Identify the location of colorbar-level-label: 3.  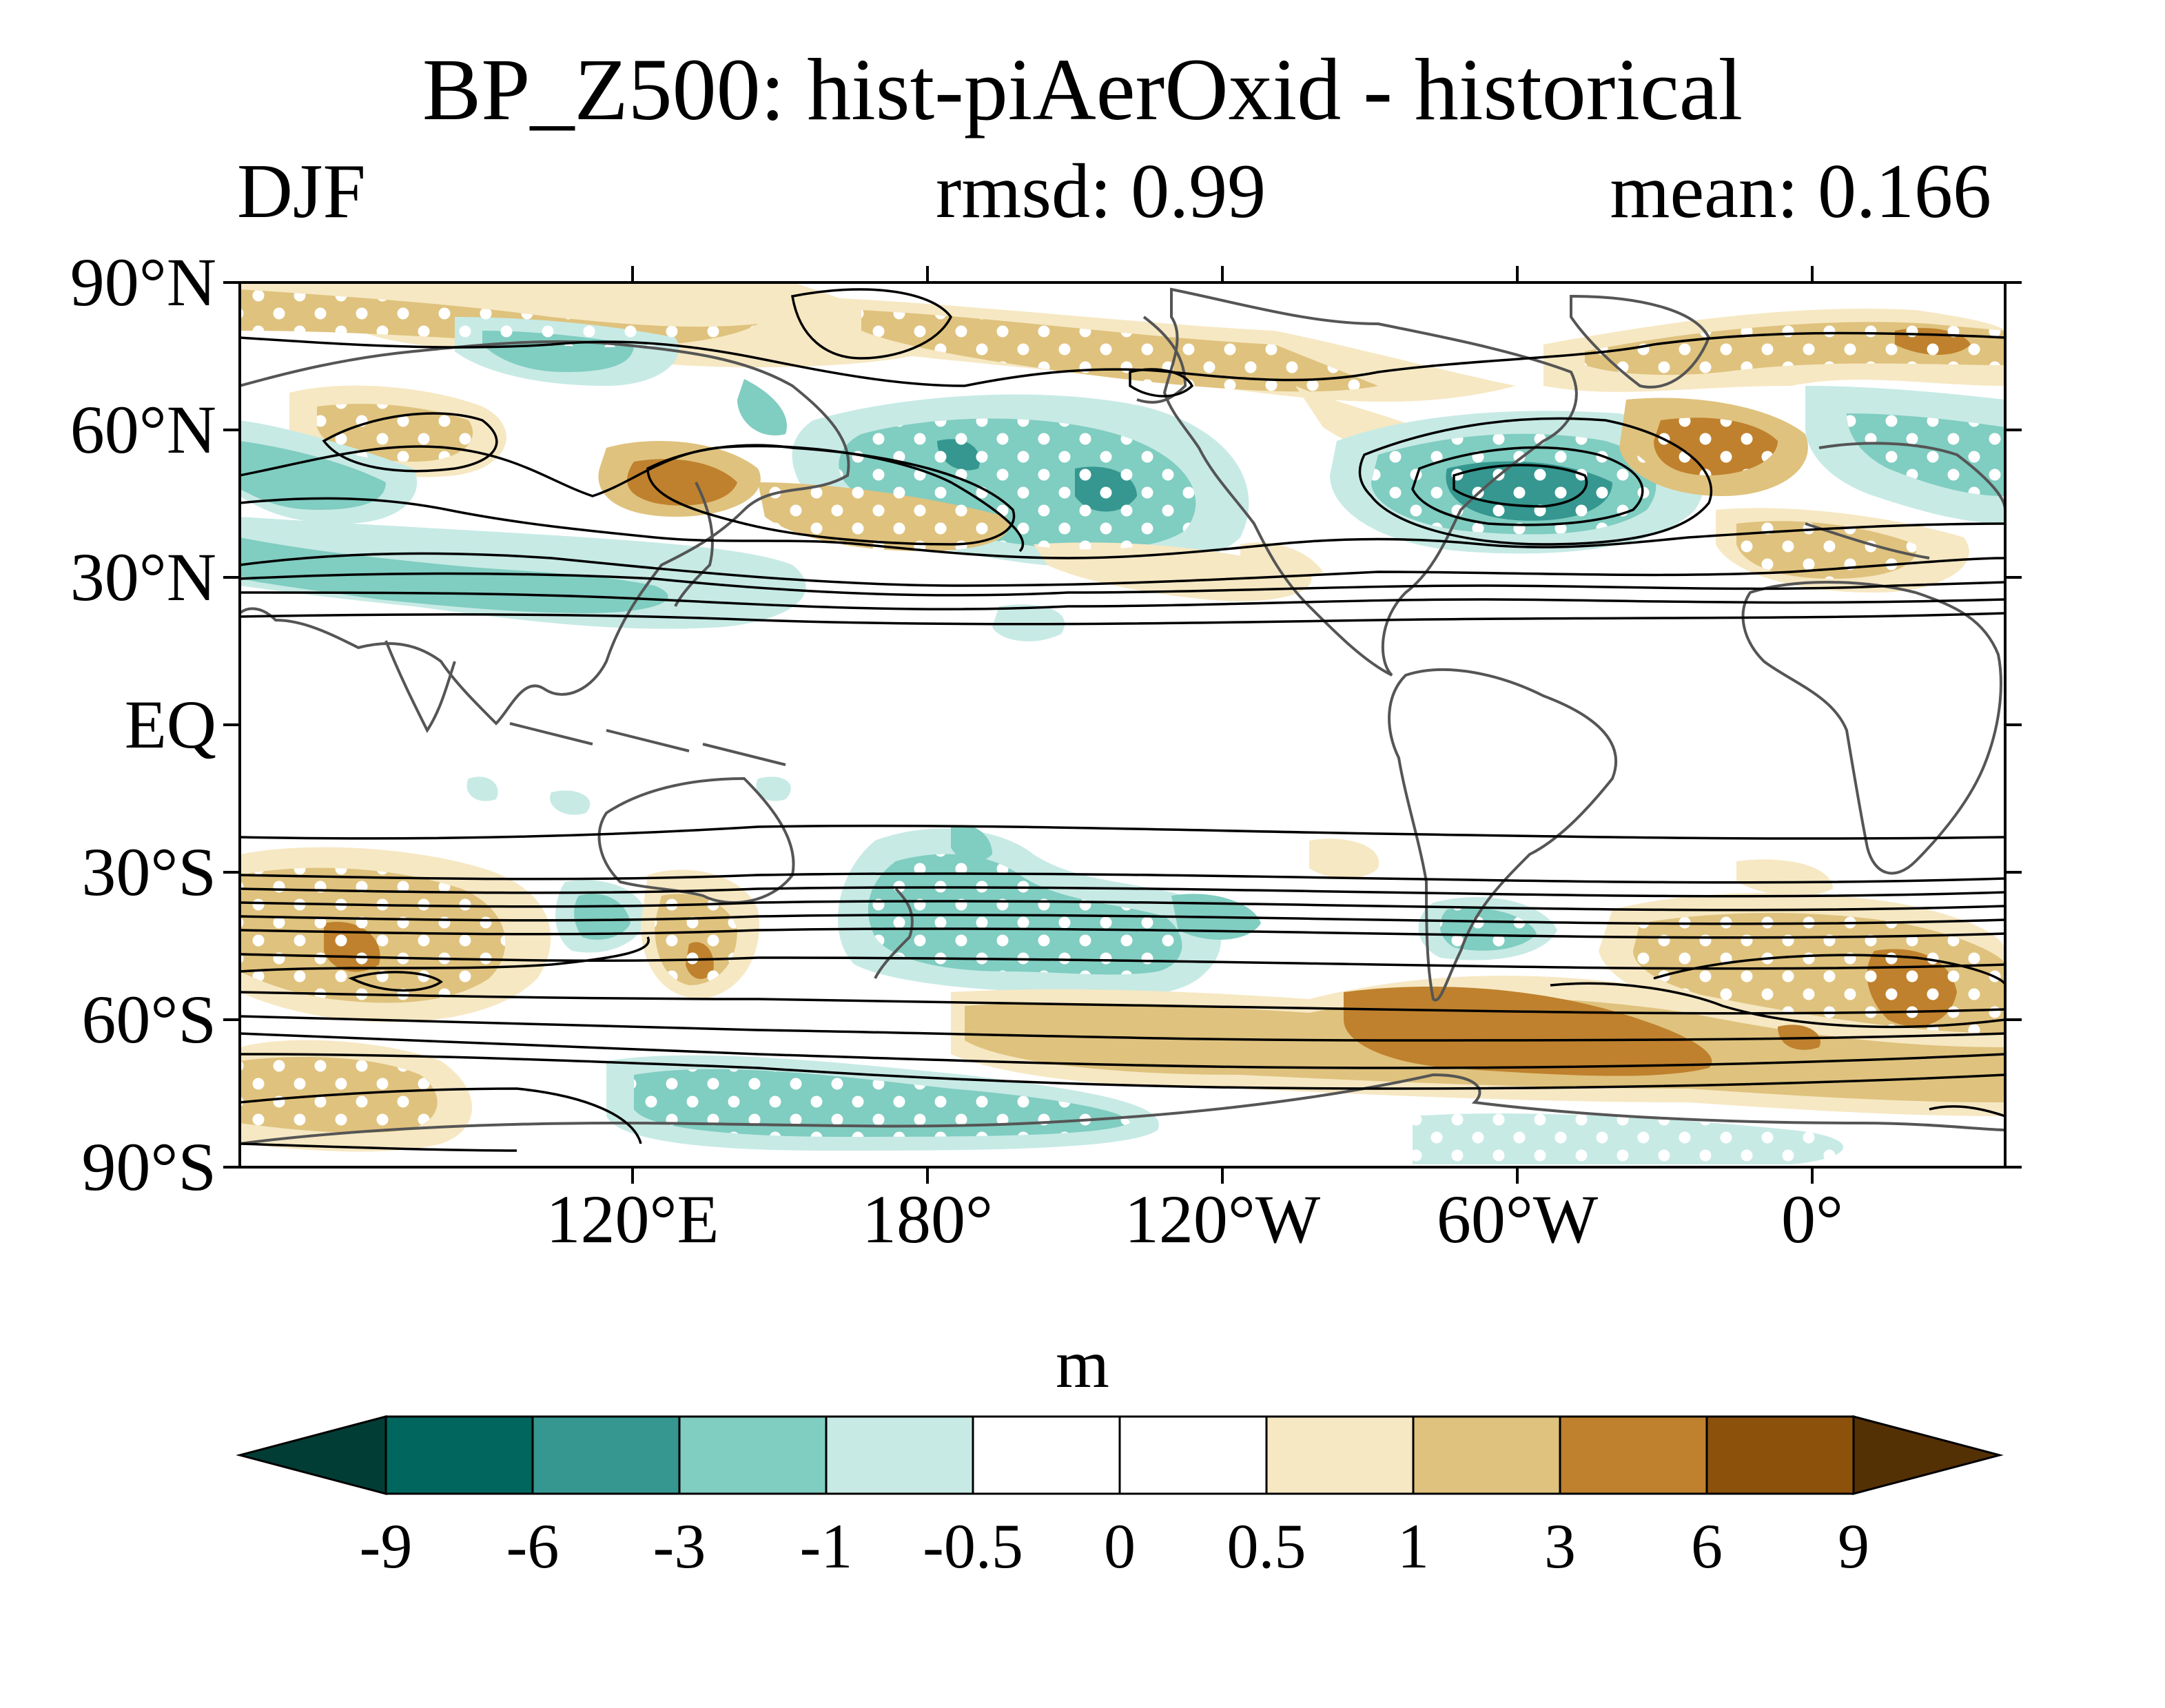
(1560, 1546).